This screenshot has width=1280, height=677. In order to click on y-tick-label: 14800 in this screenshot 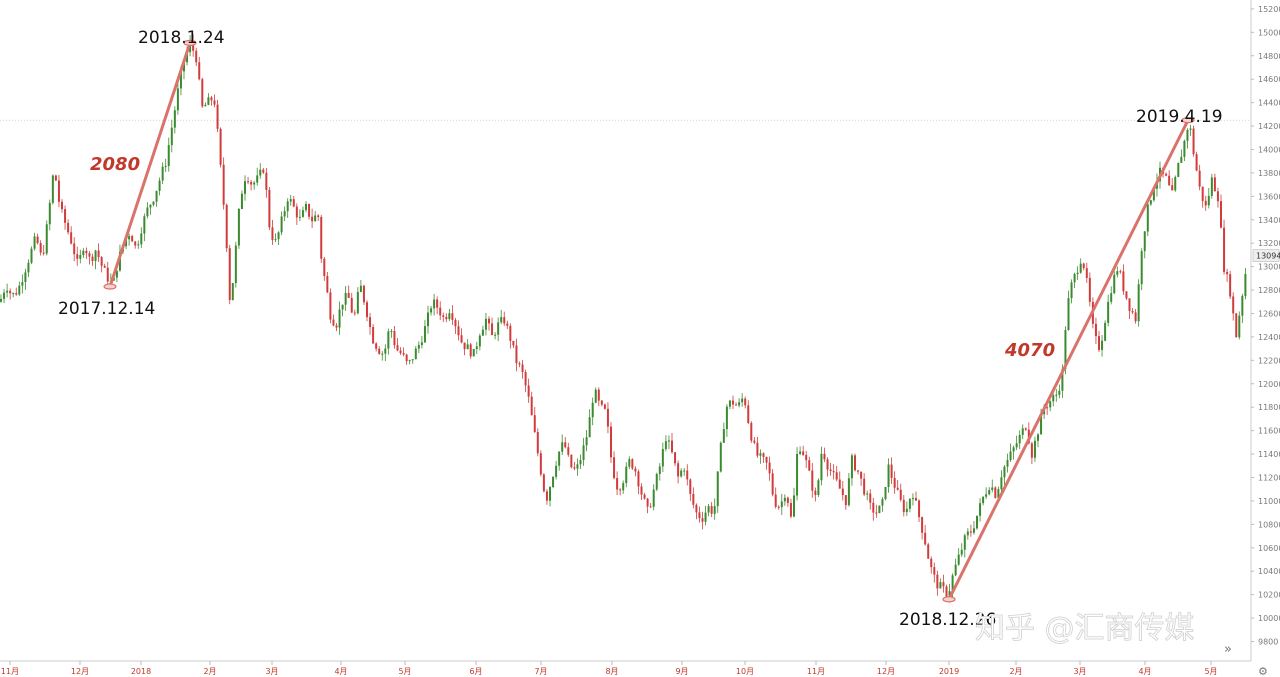, I will do `click(1269, 56)`.